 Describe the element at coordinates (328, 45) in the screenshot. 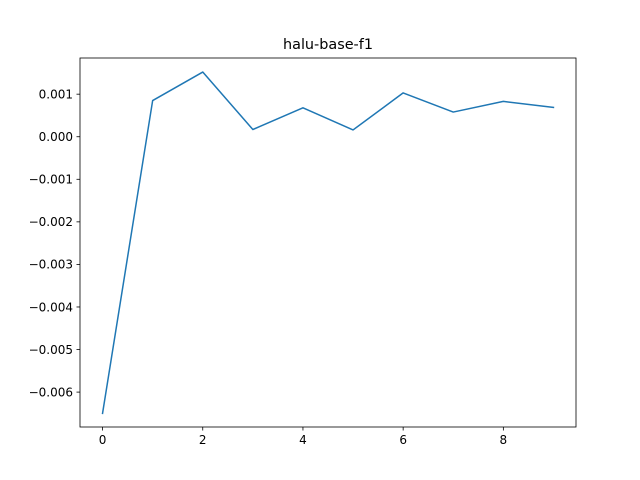

I see `chart-title: halu-base-f1` at that location.